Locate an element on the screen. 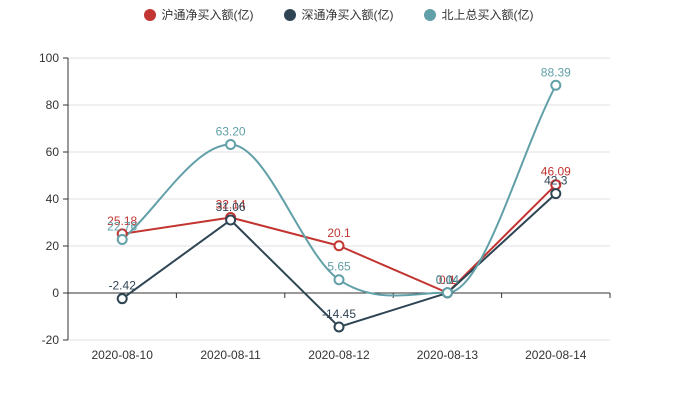 The image size is (677, 400). data-point-label-0: 20.1 is located at coordinates (339, 233).